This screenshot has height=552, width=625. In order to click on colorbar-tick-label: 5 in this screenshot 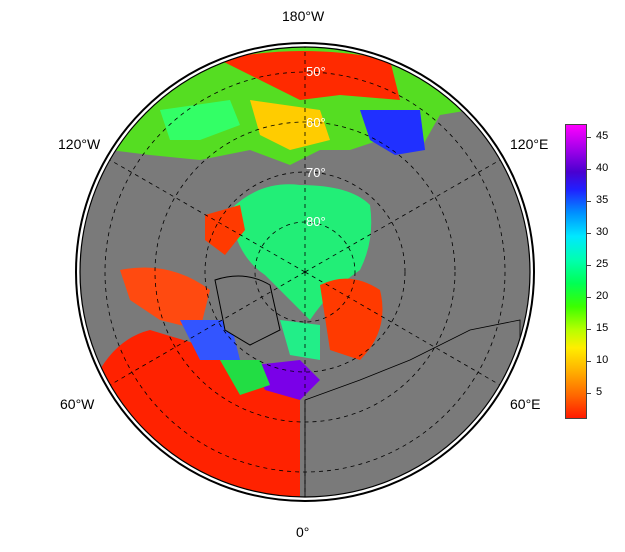, I will do `click(599, 392)`.